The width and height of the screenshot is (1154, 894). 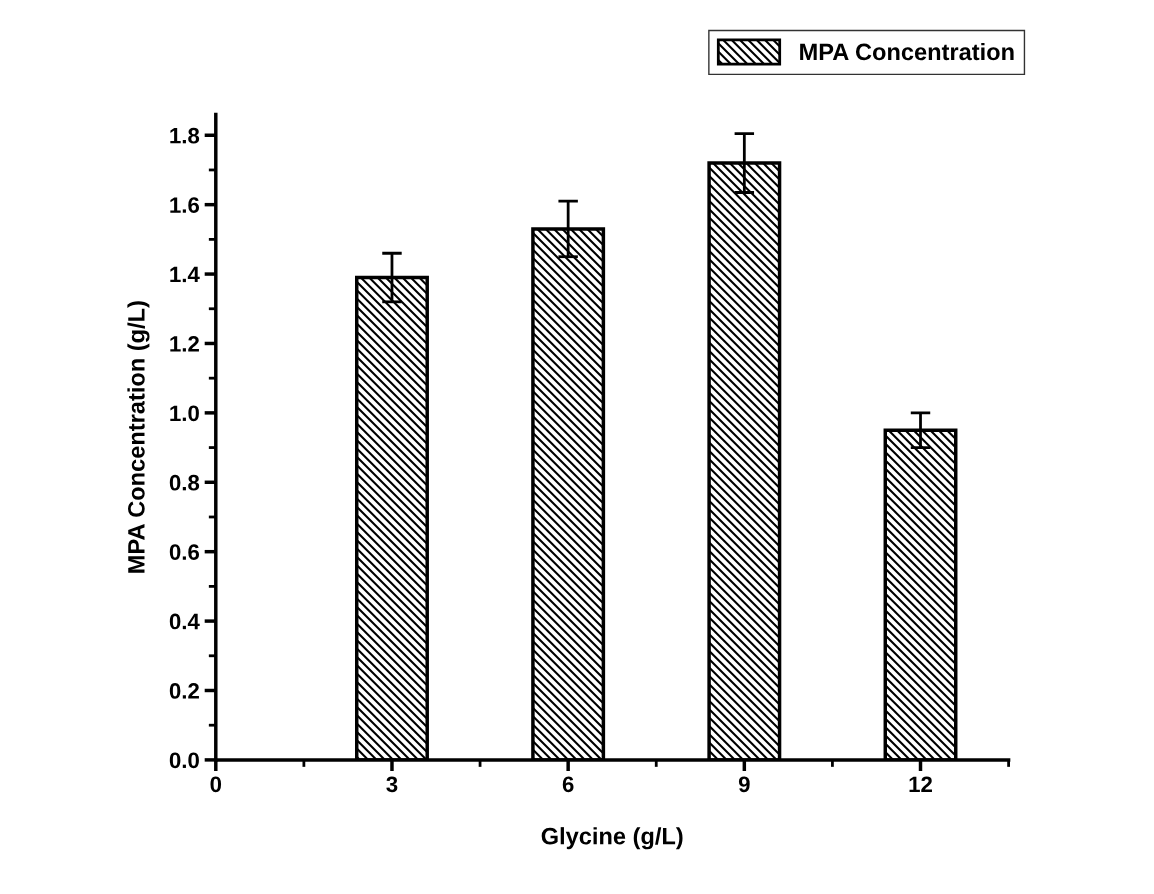 What do you see at coordinates (612, 838) in the screenshot?
I see `x-axis-title: Glycine (g/L)` at bounding box center [612, 838].